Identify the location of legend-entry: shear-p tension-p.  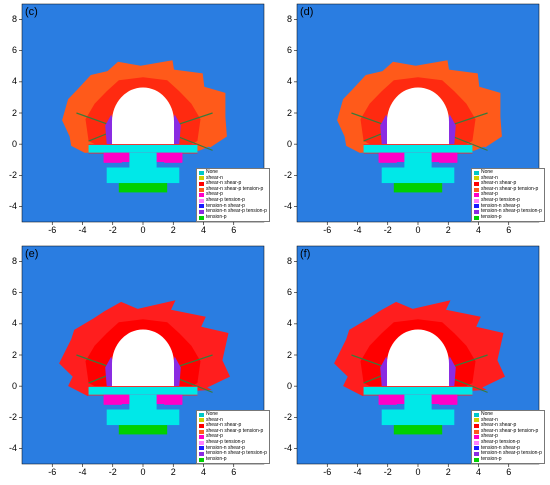
(508, 442).